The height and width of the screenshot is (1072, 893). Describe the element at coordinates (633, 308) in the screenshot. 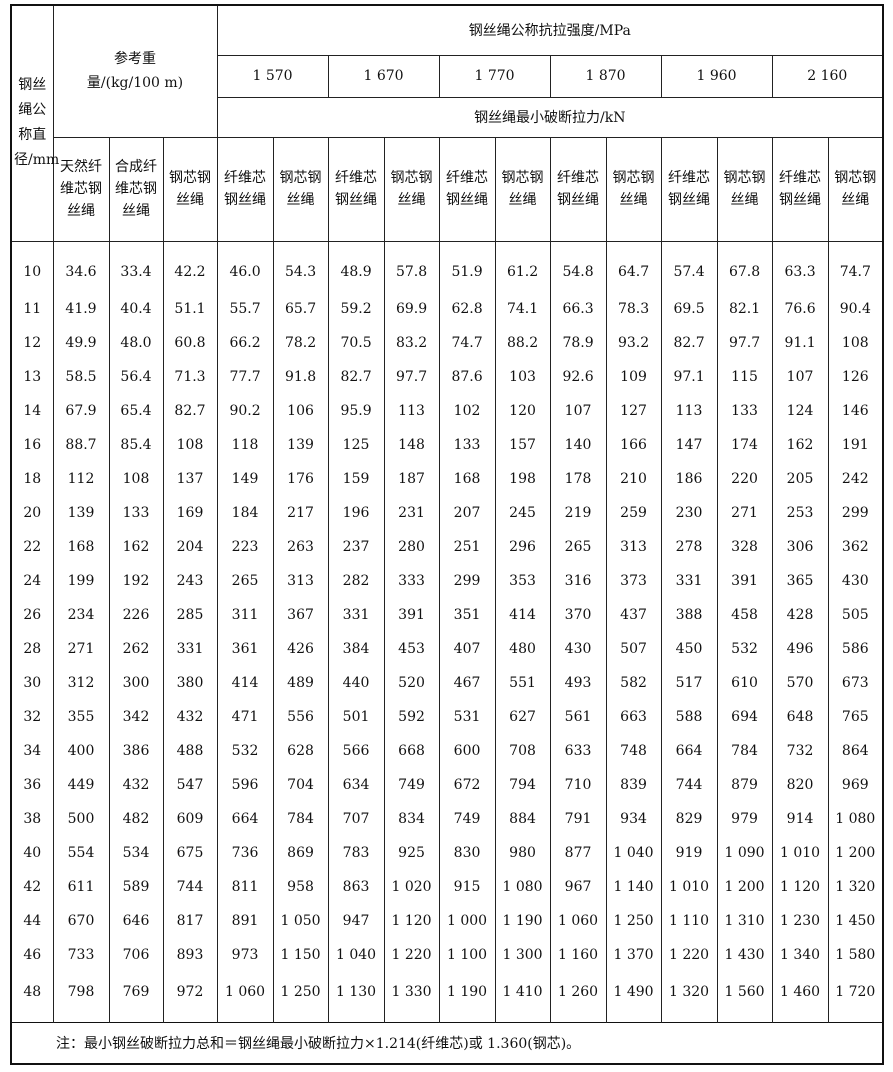

I see `value-cell: 78.3` at that location.